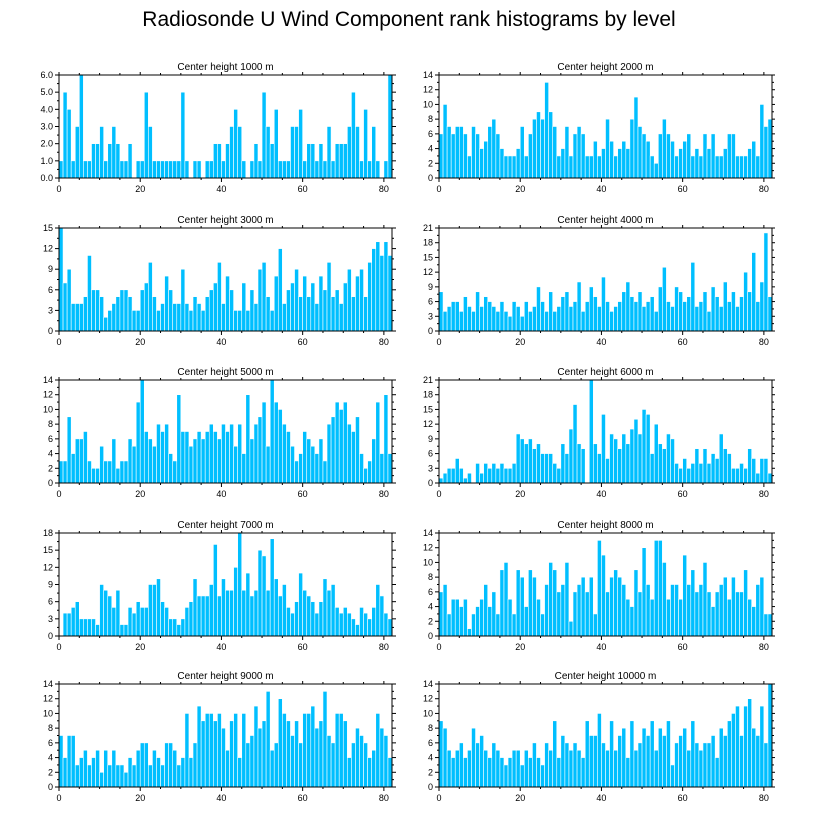 This screenshot has height=824, width=818. I want to click on histogram-panel-2: Center height 2000 m 0 2 4 6 8 10 12 14 0 20 40 60 80, so click(599, 128).